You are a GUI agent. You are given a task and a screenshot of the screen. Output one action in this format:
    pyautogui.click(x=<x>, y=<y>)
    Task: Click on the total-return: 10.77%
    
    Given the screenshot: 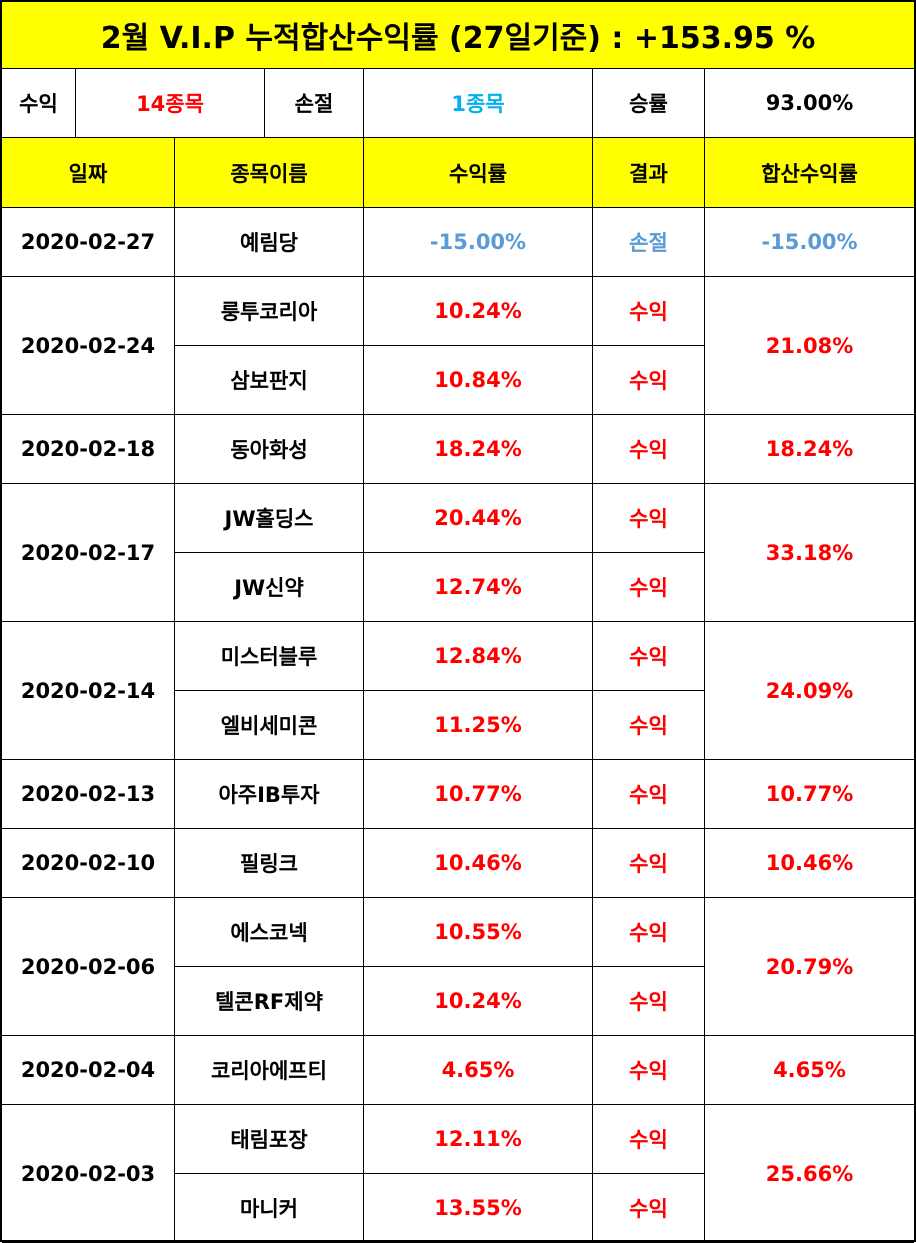 What is the action you would take?
    pyautogui.click(x=809, y=794)
    